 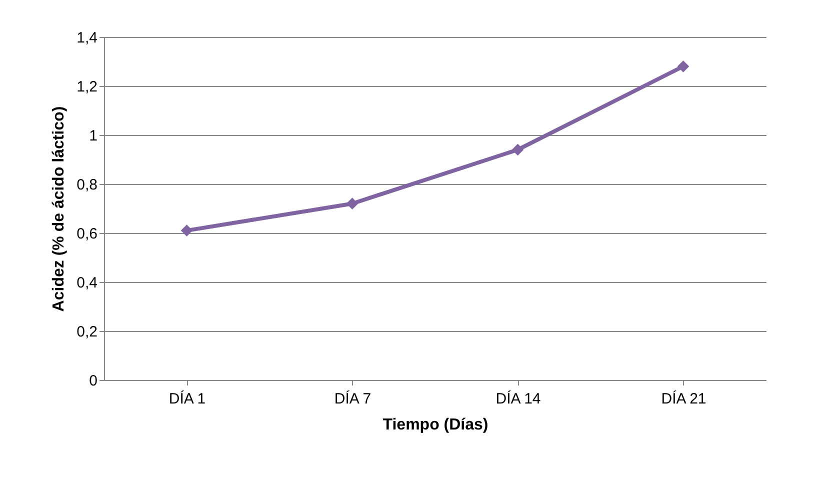 What do you see at coordinates (87, 234) in the screenshot?
I see `y-tick-label: 0,6` at bounding box center [87, 234].